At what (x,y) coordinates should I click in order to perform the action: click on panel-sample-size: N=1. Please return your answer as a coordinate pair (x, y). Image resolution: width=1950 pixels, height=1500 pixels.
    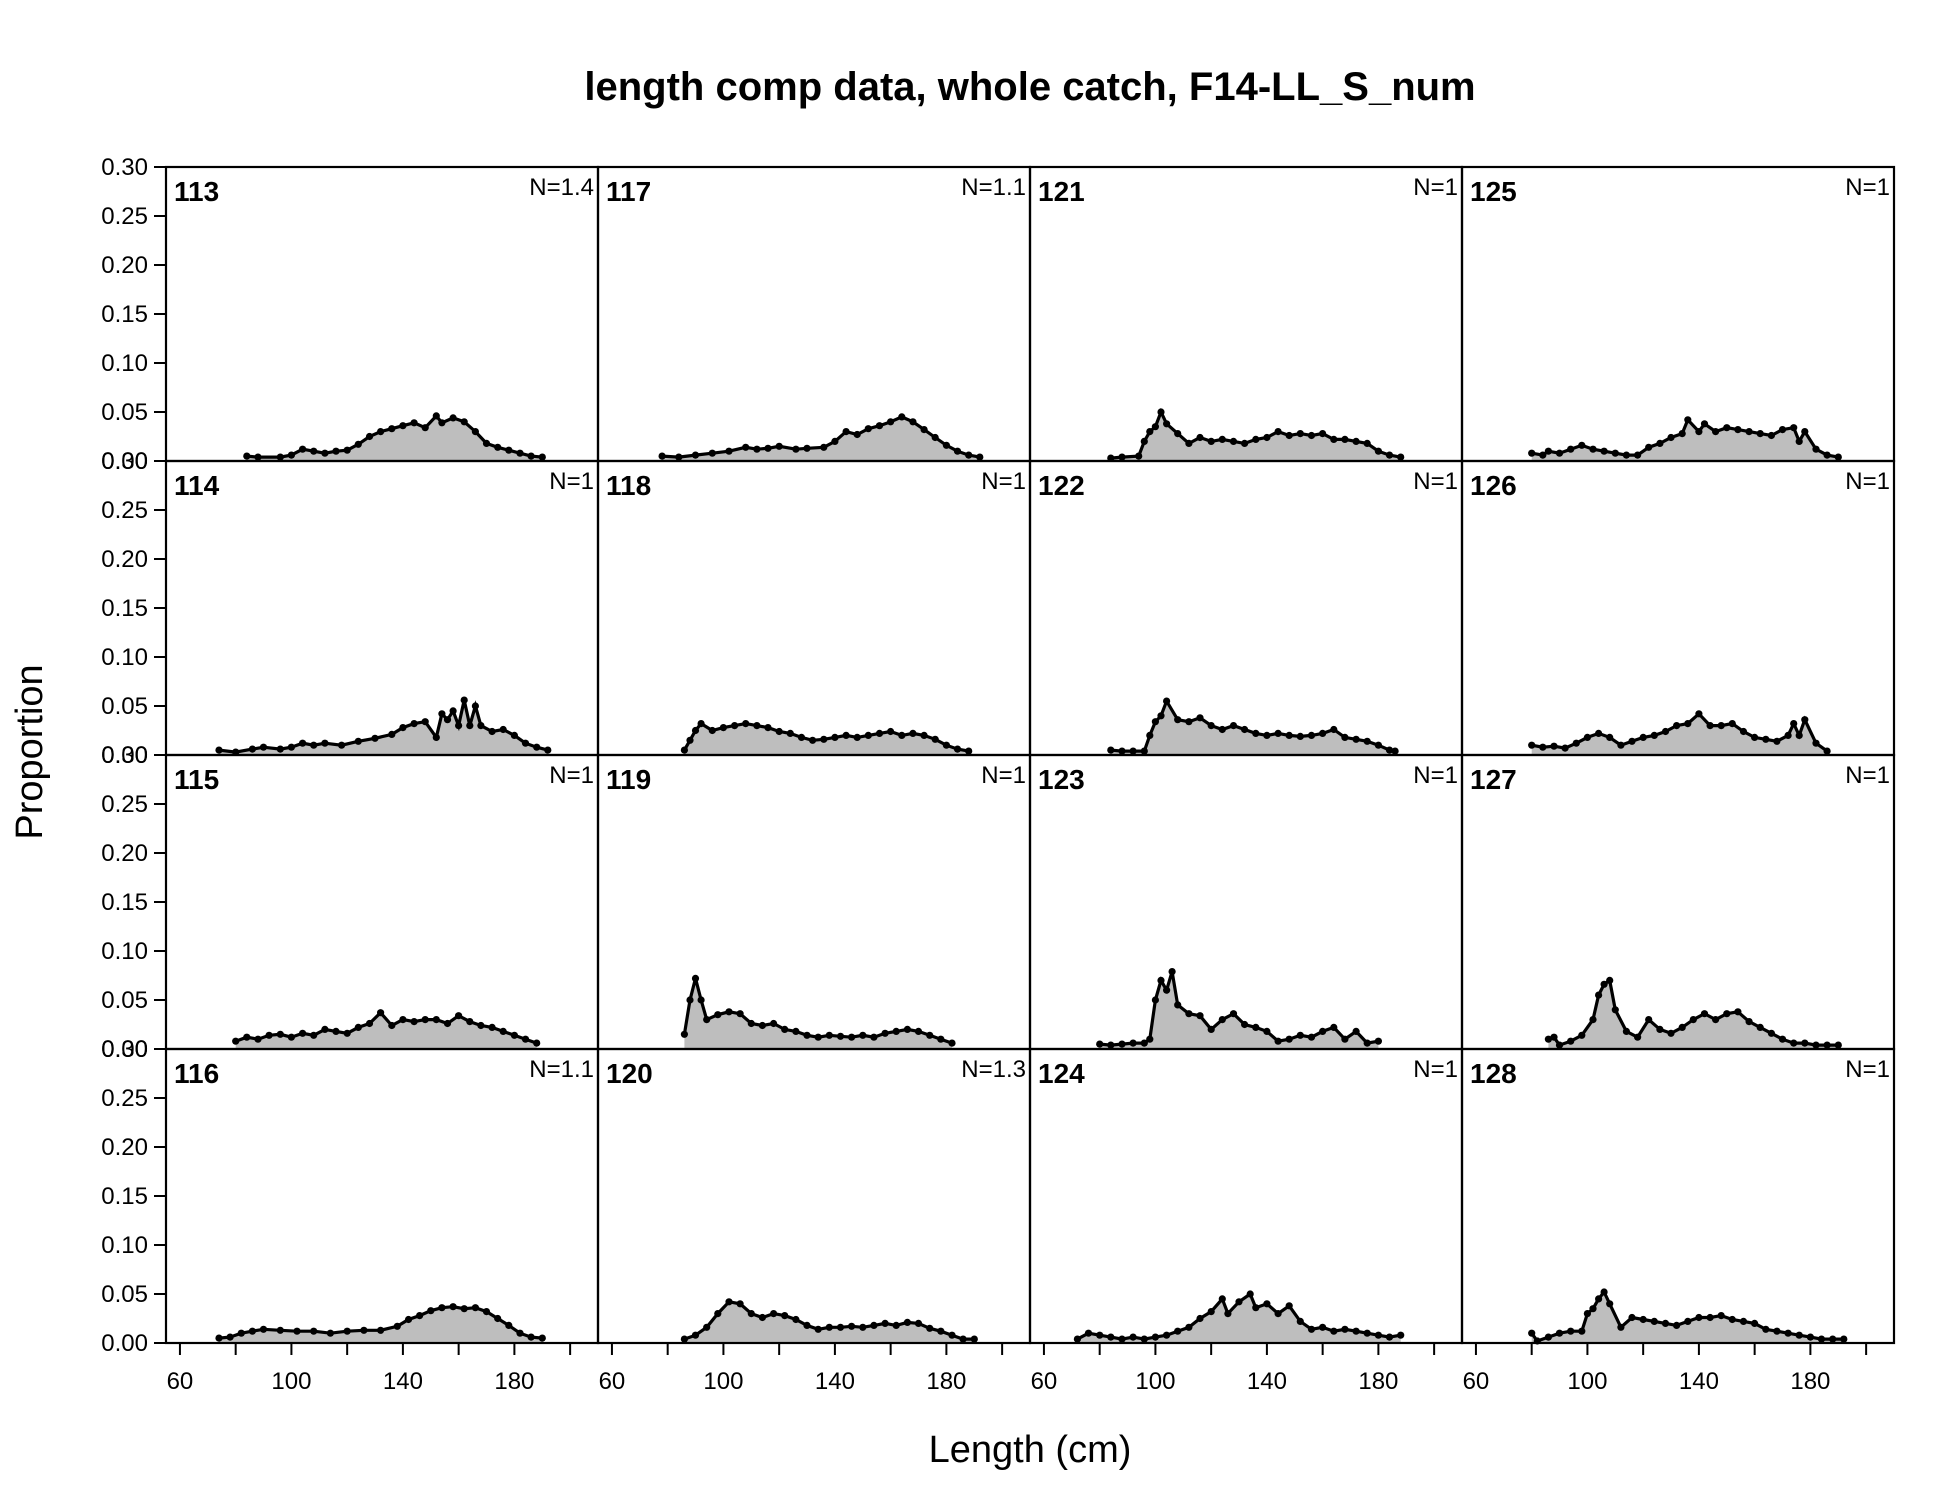
    Looking at the image, I should click on (1435, 1069).